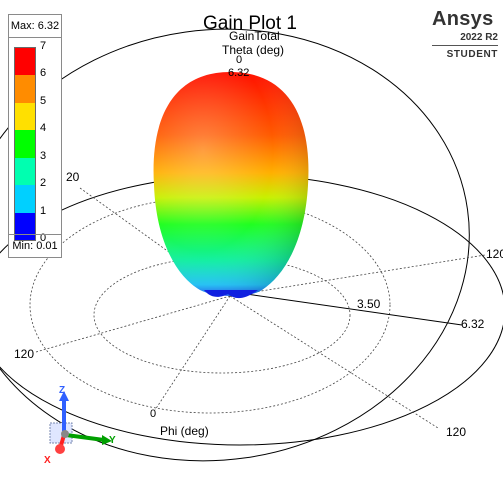  I want to click on max-radius-label: 6.32, so click(473, 324).